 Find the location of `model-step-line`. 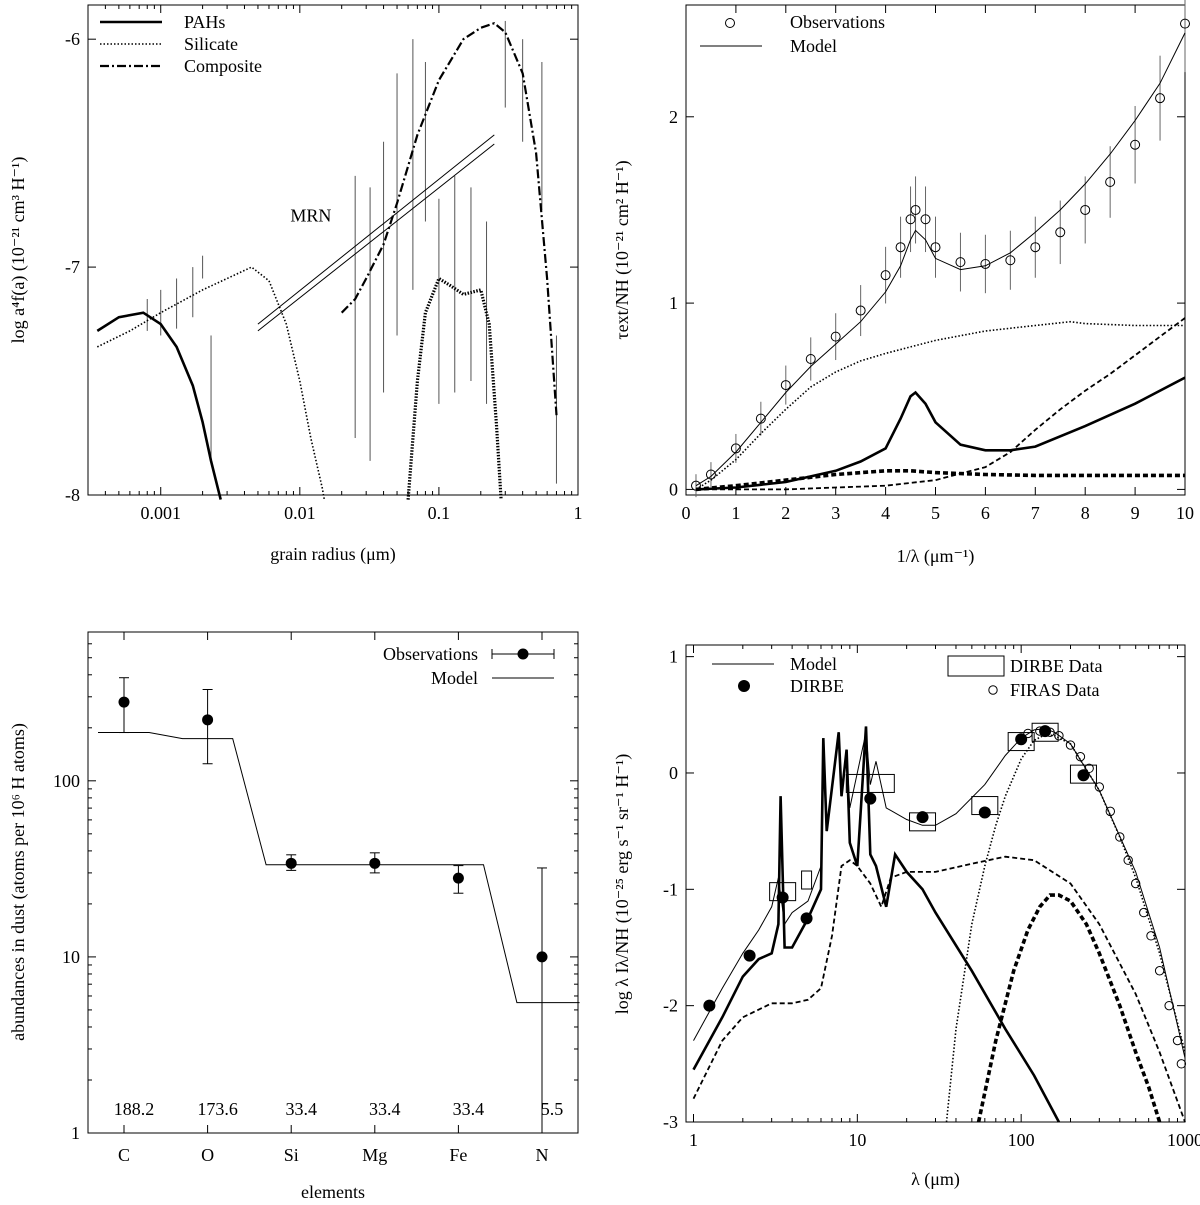

model-step-line is located at coordinates (339, 868).